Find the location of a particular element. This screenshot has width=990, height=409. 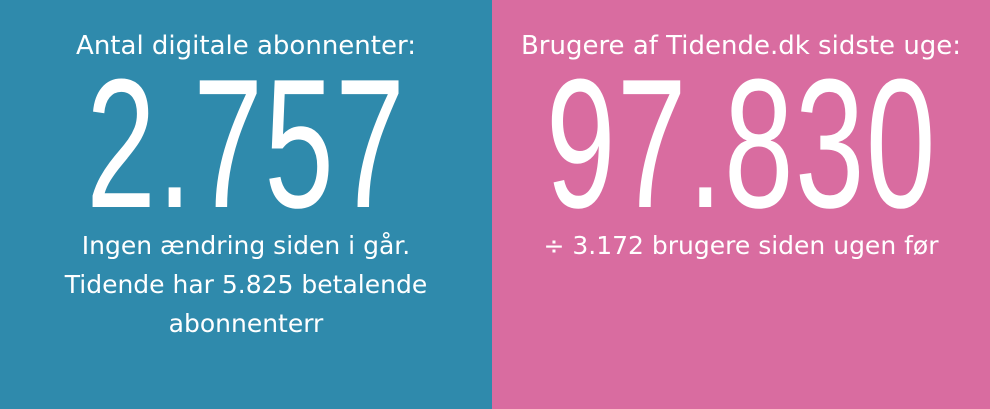

users-note: ÷ 3.172 brugere siden ugen før is located at coordinates (741, 245).